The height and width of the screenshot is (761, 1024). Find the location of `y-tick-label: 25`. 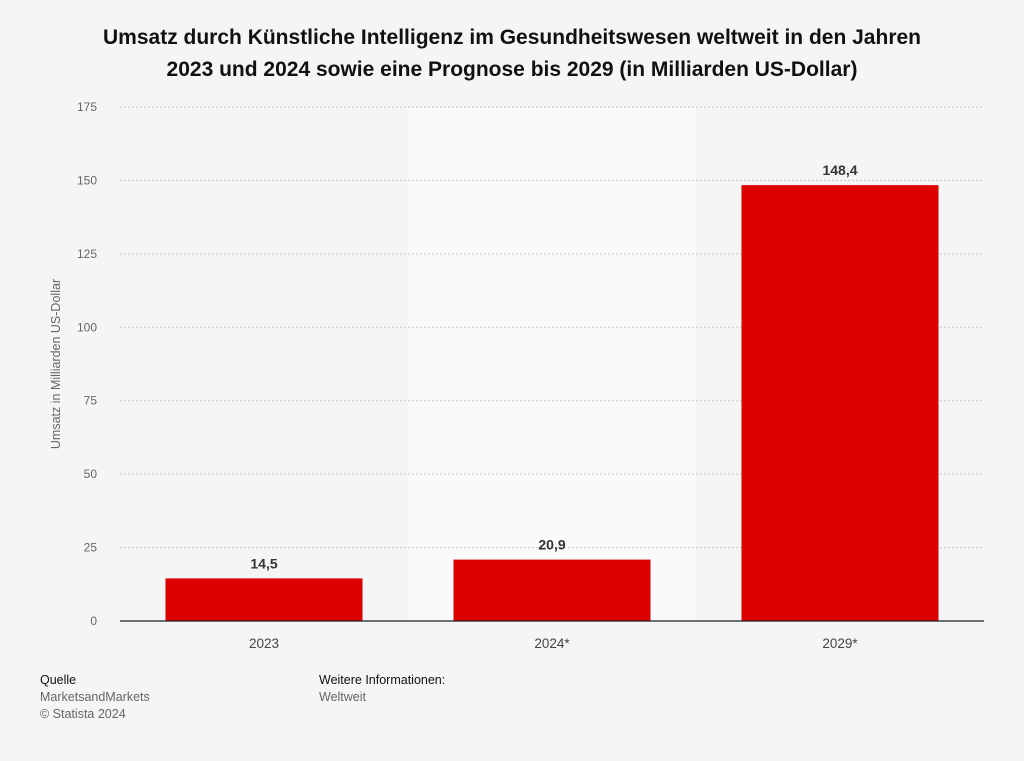

y-tick-label: 25 is located at coordinates (91, 548).